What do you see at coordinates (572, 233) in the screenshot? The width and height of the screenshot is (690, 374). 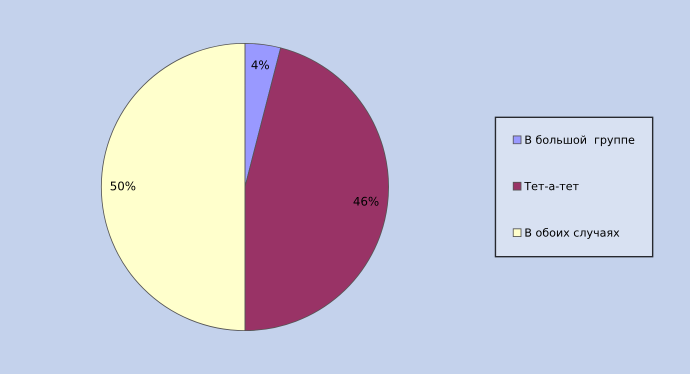 I see `legend-label: В обоих случаях` at bounding box center [572, 233].